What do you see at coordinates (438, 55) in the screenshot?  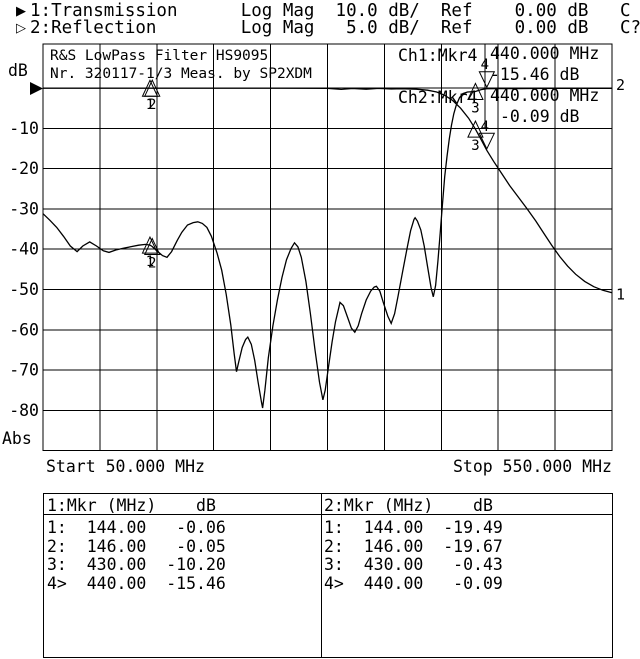 I see `ch1-readout-label: Ch1:Mkr4` at bounding box center [438, 55].